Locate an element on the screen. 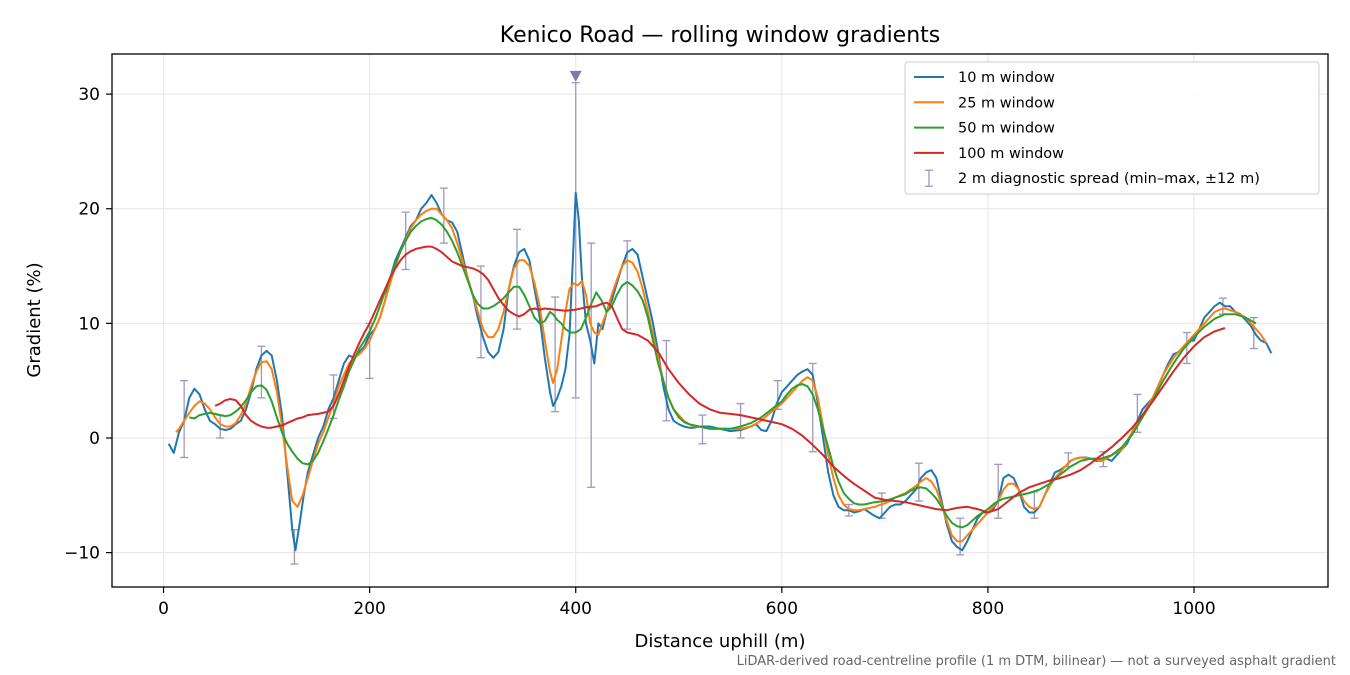  legend-label: 10 m window is located at coordinates (1006, 78).